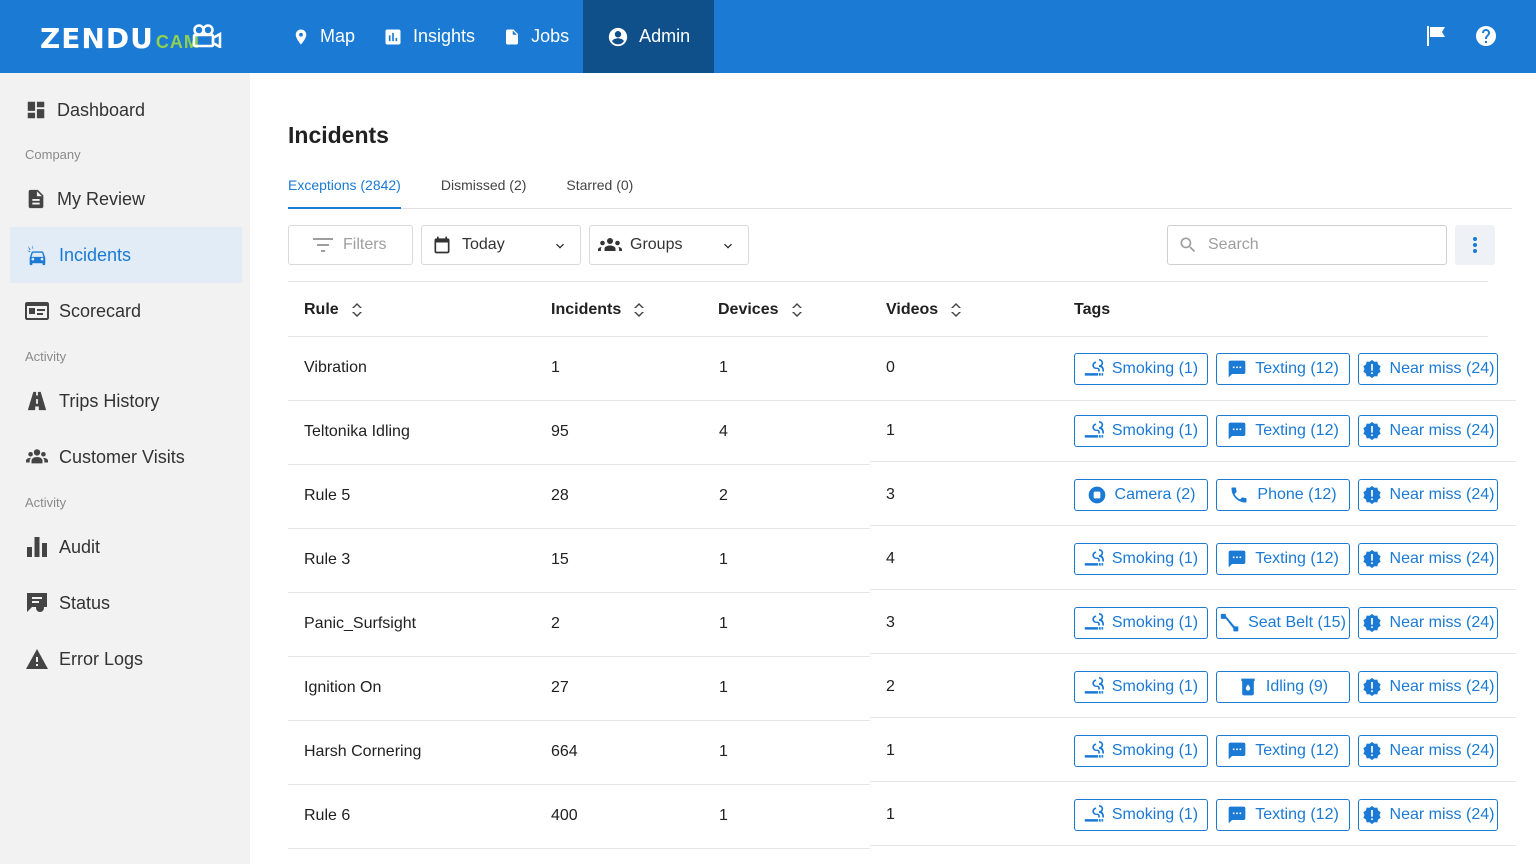 The width and height of the screenshot is (1536, 864). I want to click on car-crash-icon, so click(36, 255).